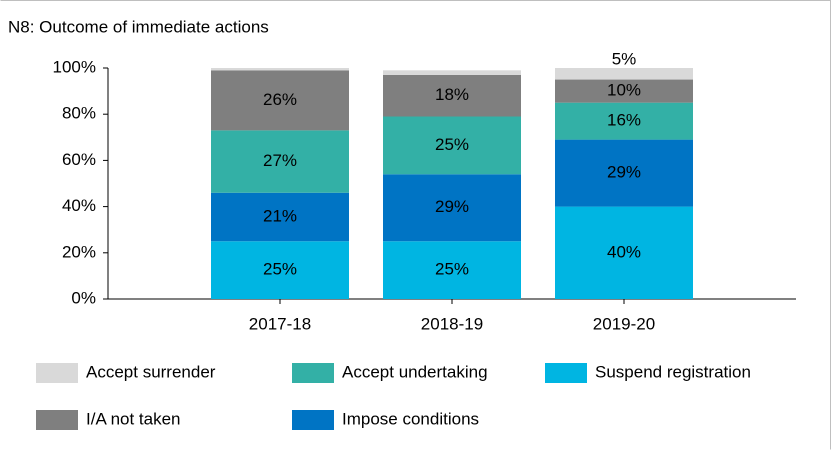 Image resolution: width=831 pixels, height=450 pixels. What do you see at coordinates (133, 418) in the screenshot?
I see `legend-label: I/A not taken` at bounding box center [133, 418].